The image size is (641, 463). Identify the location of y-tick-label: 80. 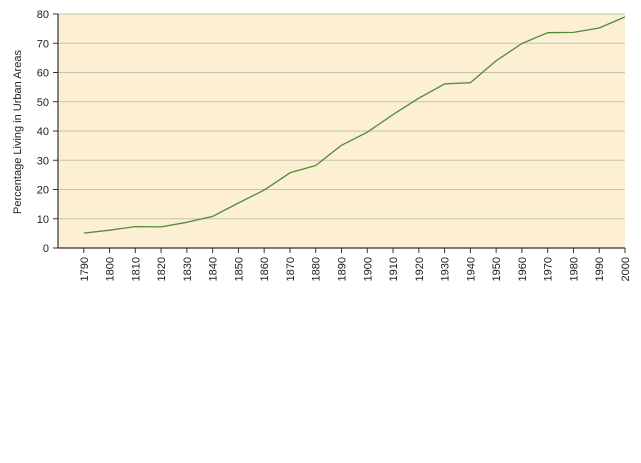
(43, 15).